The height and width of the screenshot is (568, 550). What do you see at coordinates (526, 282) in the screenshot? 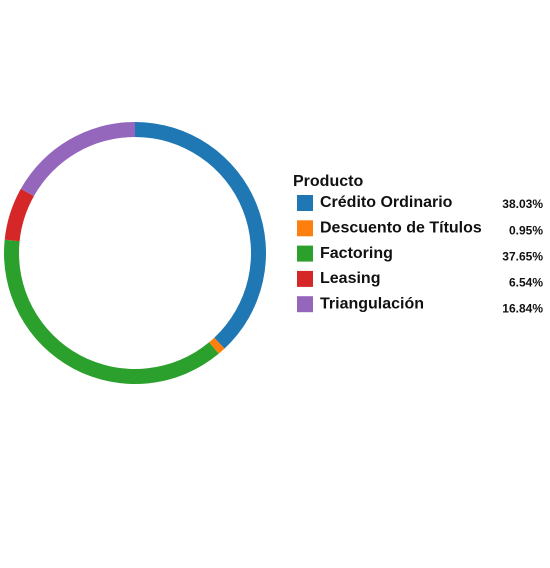
I see `value-label: 6.54%` at bounding box center [526, 282].